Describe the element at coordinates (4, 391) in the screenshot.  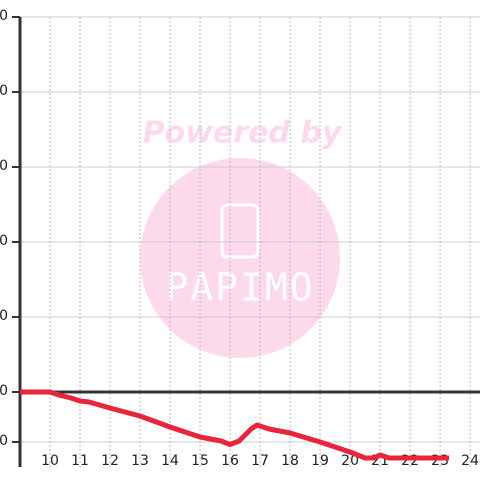
I see `y-tick-label: 0` at that location.